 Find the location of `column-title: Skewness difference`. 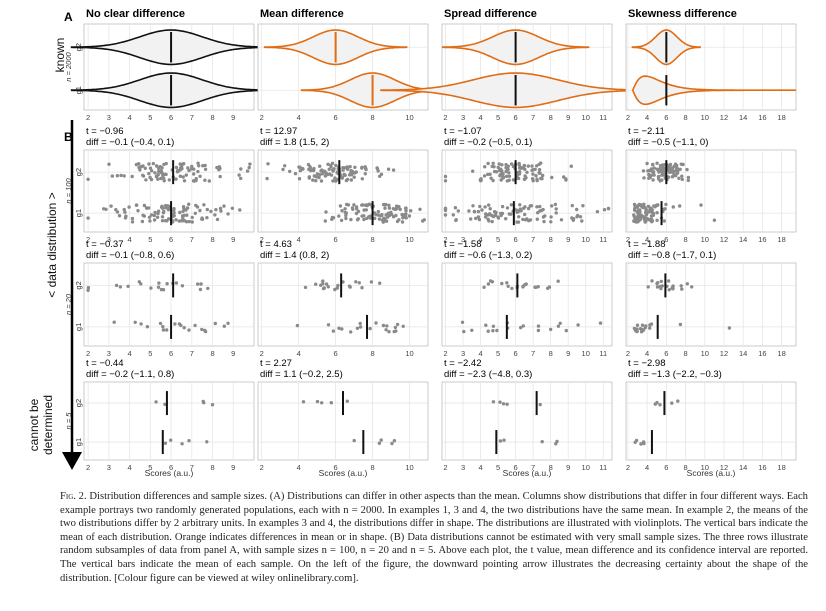

column-title: Skewness difference is located at coordinates (682, 14).